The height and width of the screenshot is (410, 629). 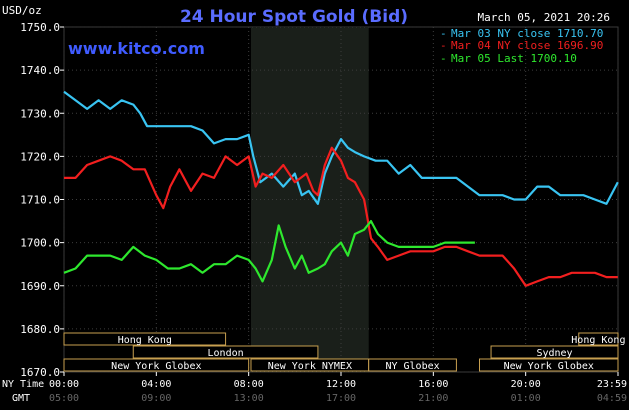 I want to click on x-tick-label-ny: 23:59, so click(x=612, y=384).